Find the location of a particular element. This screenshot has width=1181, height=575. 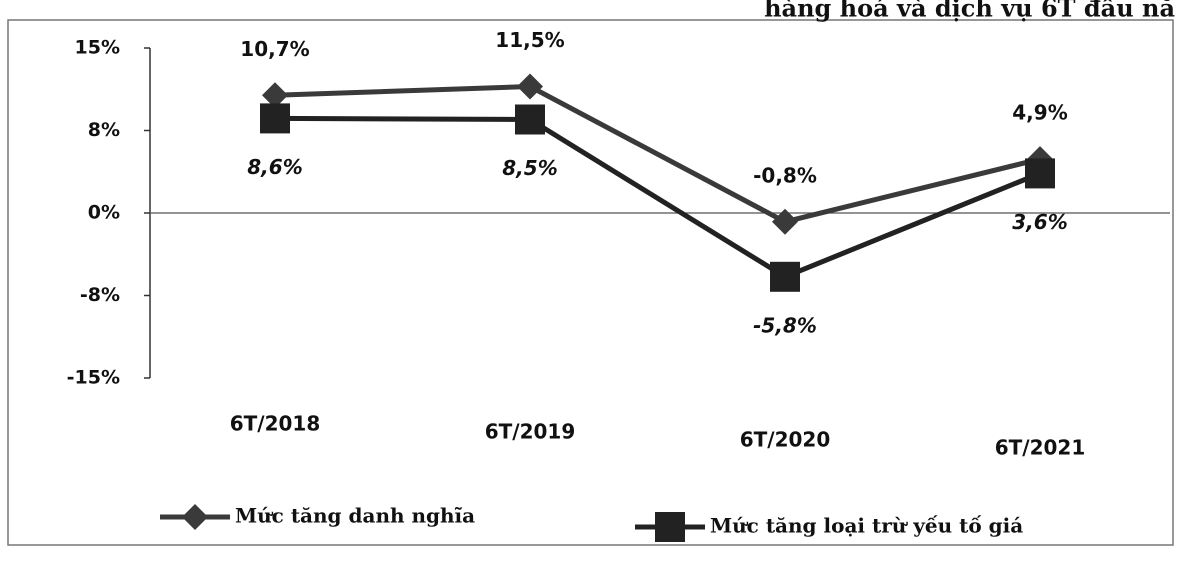

legend-label: Mức tăng loại trừ yếu tố giá is located at coordinates (866, 526).